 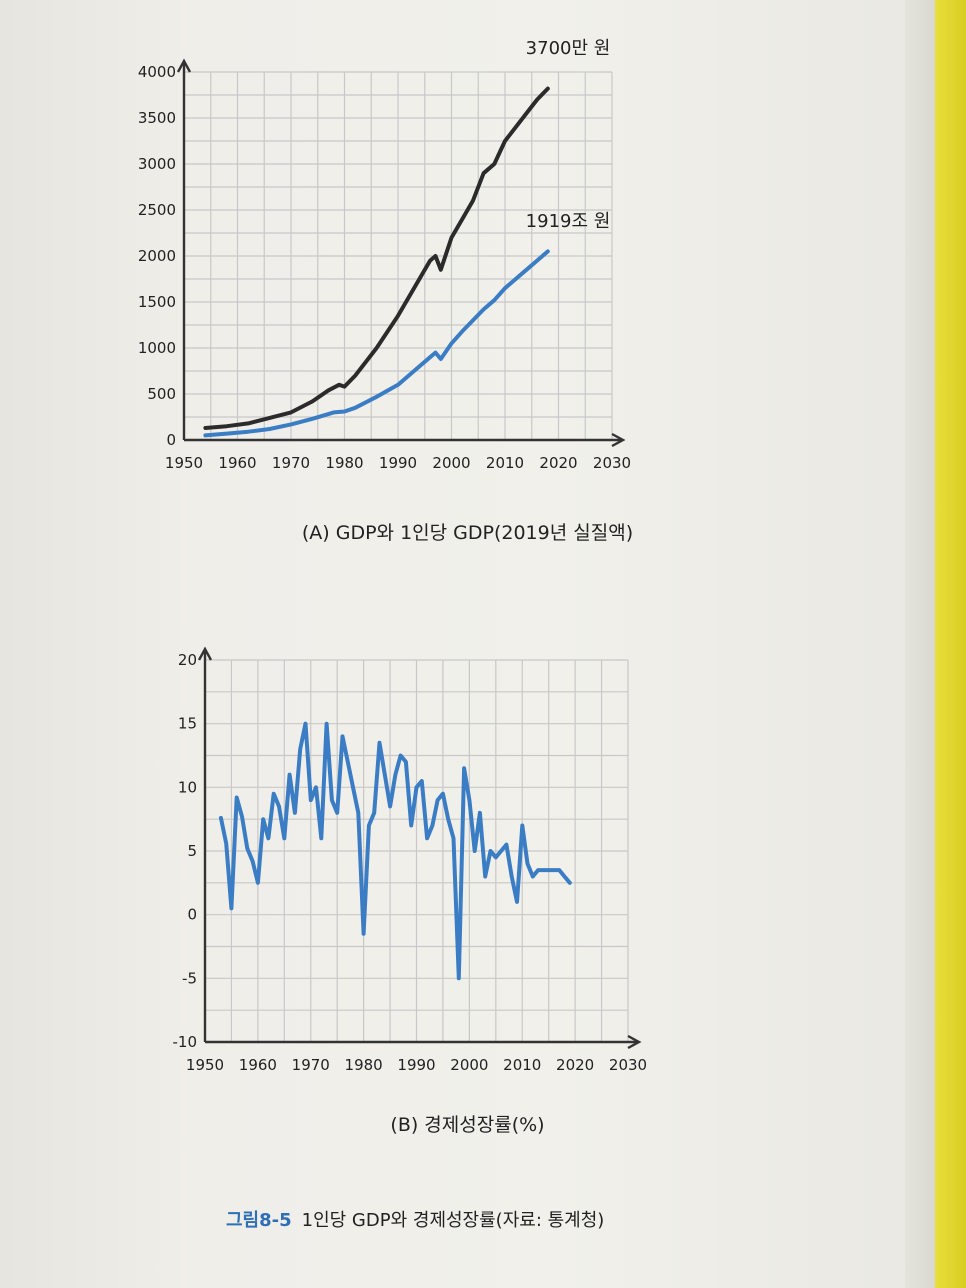 I want to click on y-tick-label: 3000, so click(x=157, y=164).